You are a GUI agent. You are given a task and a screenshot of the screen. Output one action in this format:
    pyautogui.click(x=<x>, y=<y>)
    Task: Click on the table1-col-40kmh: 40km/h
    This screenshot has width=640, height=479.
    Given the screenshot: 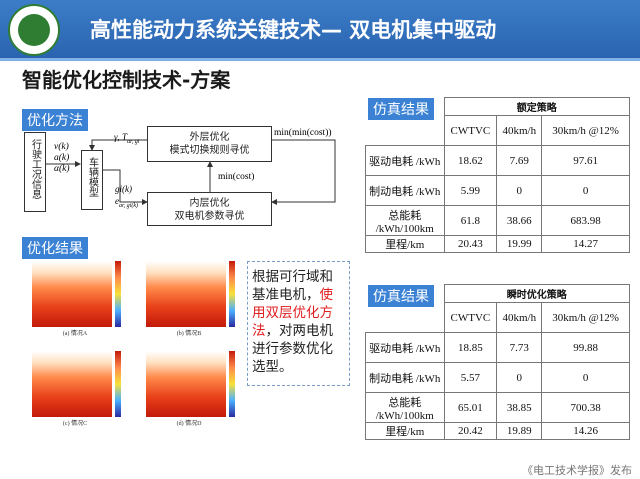 What is the action you would take?
    pyautogui.click(x=519, y=130)
    